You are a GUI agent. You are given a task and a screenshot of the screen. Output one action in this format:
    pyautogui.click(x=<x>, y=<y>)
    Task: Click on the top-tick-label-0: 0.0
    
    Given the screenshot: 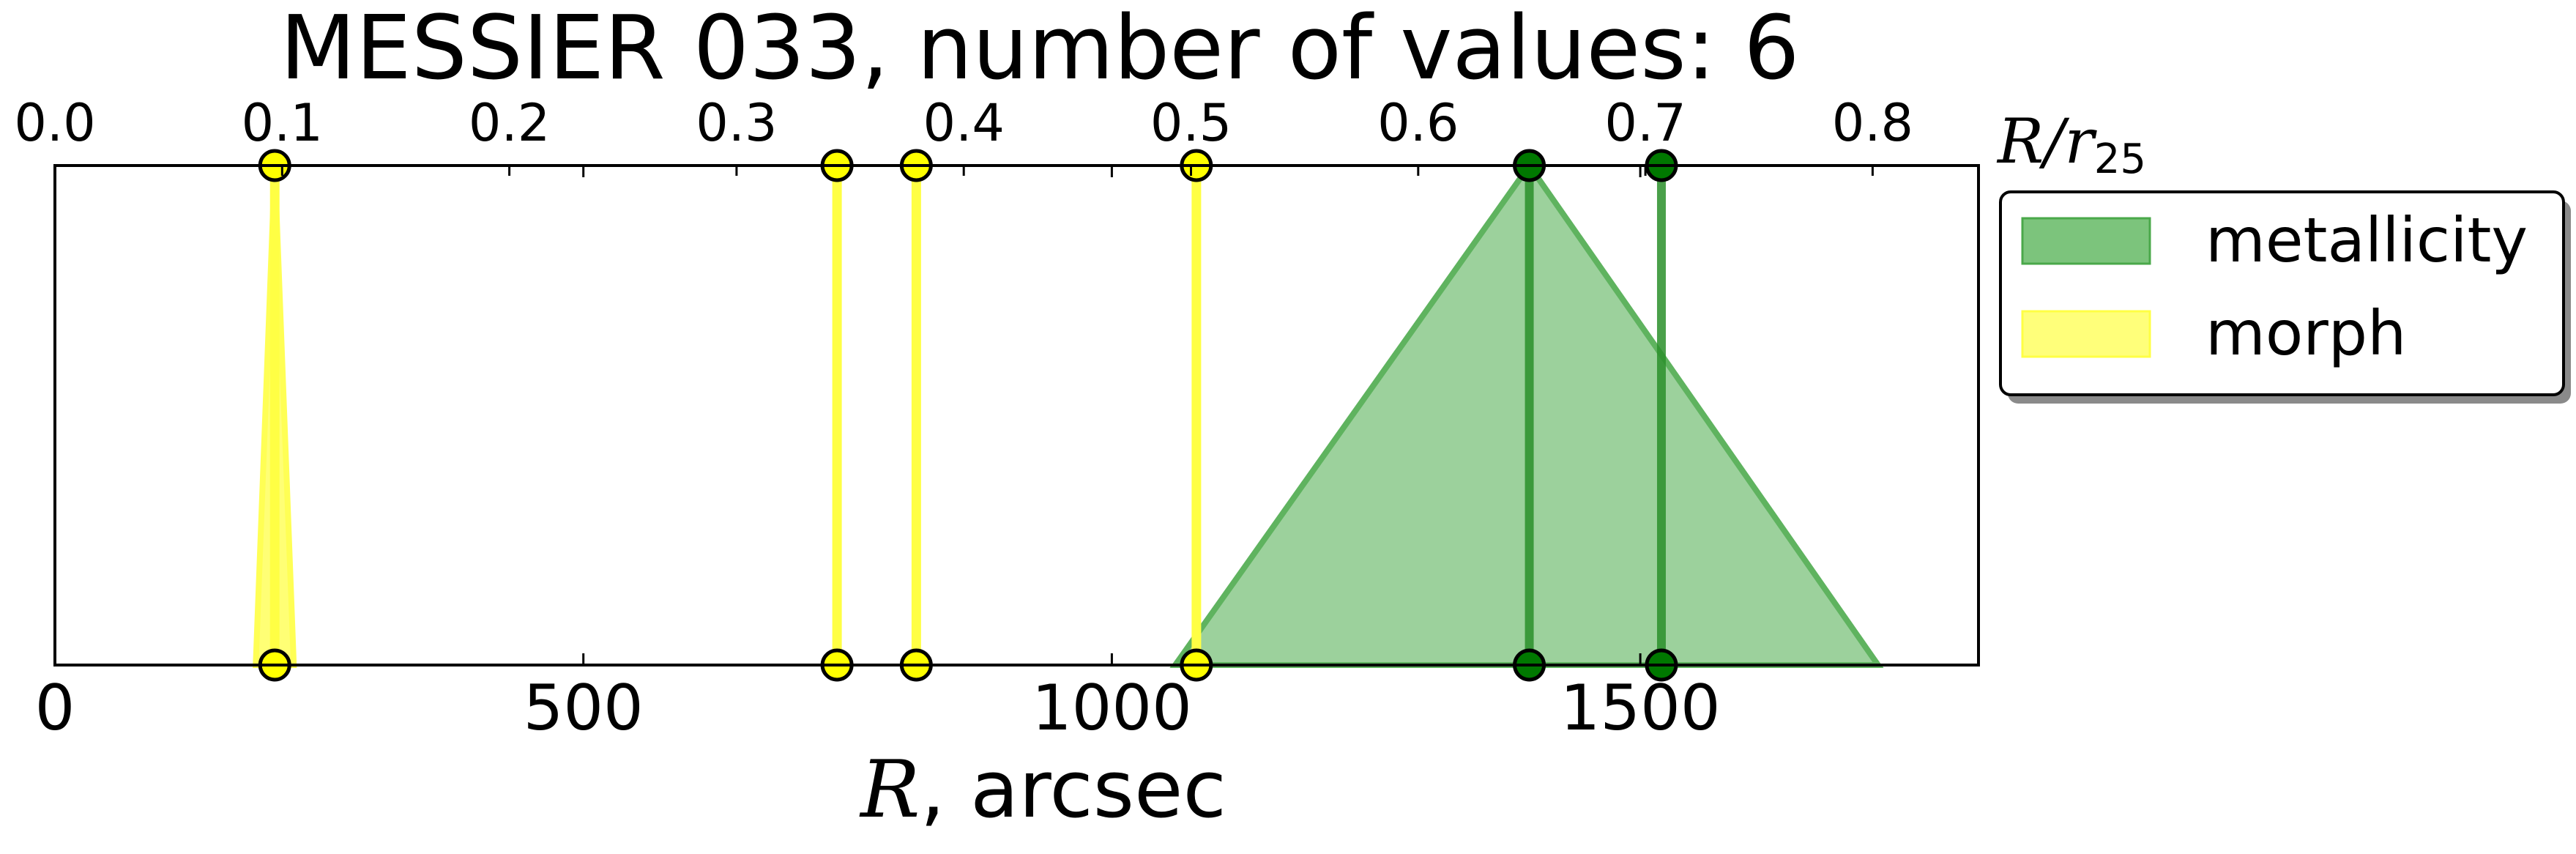 What is the action you would take?
    pyautogui.click(x=54, y=123)
    